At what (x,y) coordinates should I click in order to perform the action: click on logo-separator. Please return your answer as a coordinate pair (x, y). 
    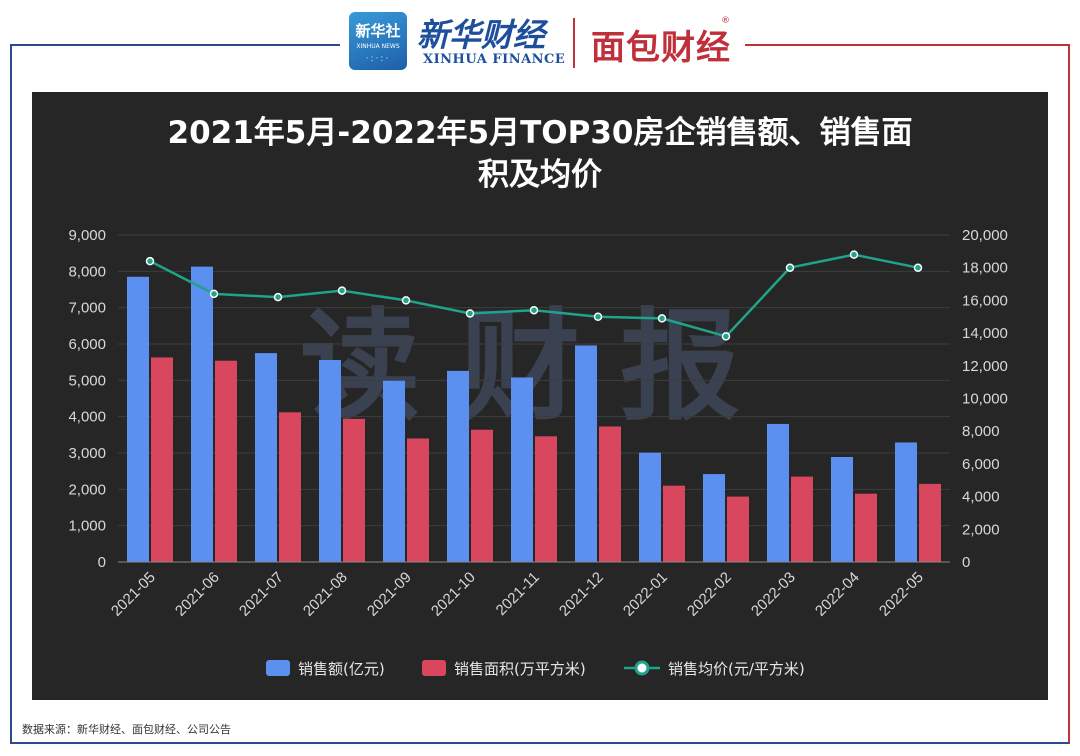
    Looking at the image, I should click on (574, 43).